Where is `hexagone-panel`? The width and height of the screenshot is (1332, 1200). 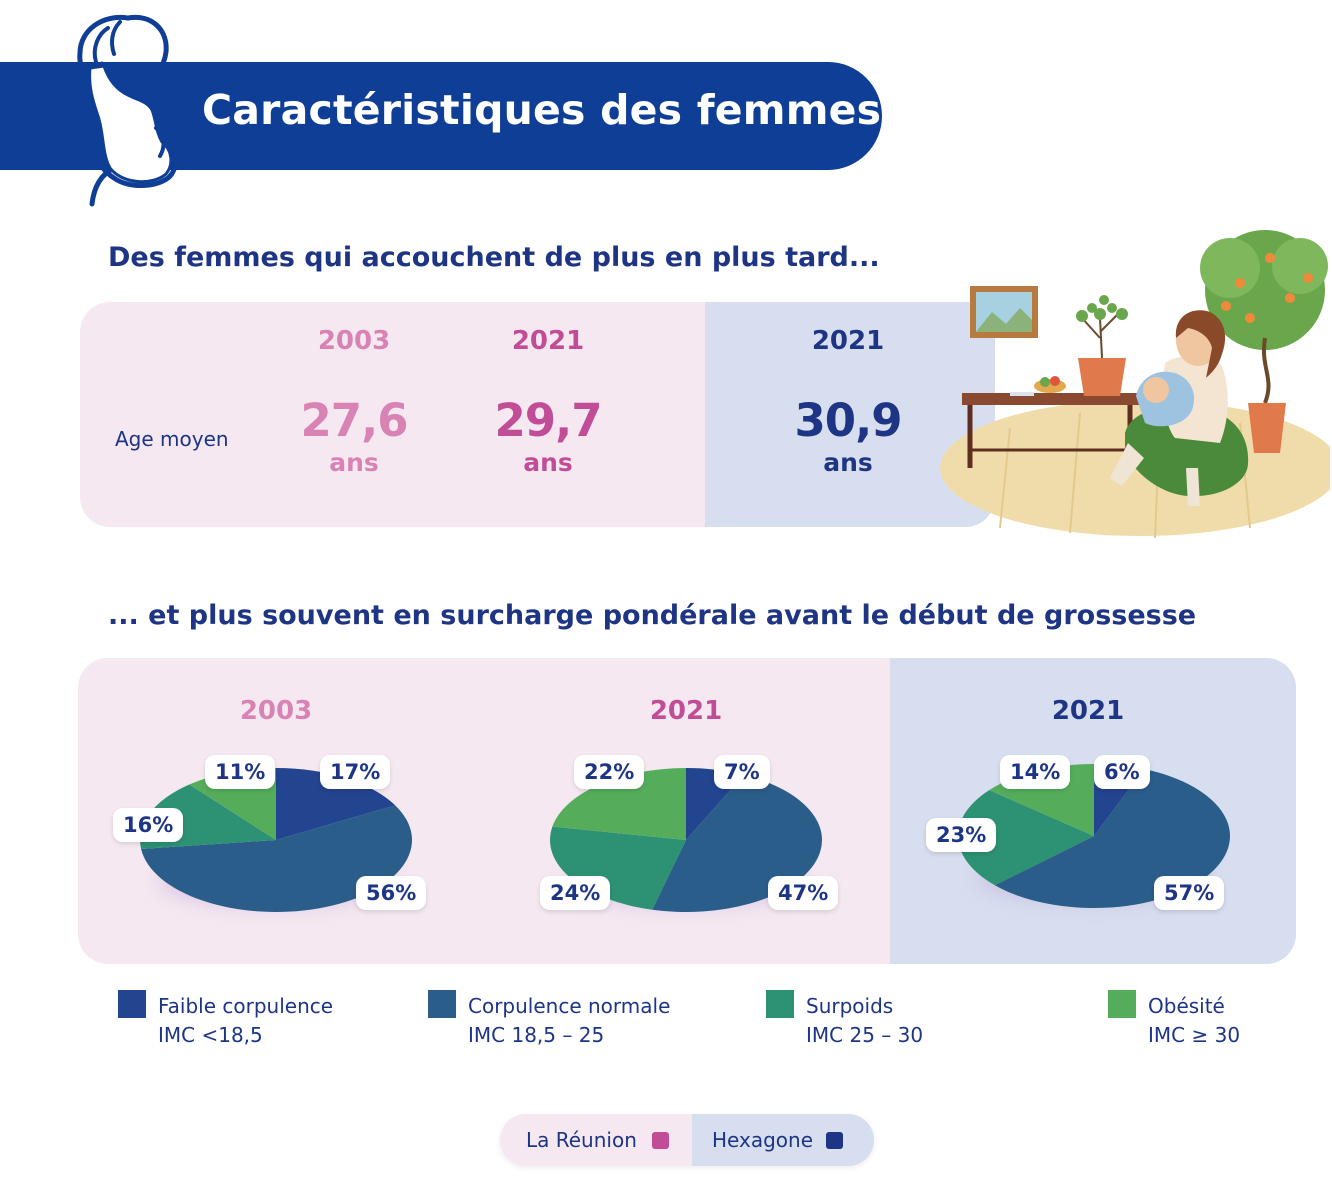 hexagone-panel is located at coordinates (850, 414).